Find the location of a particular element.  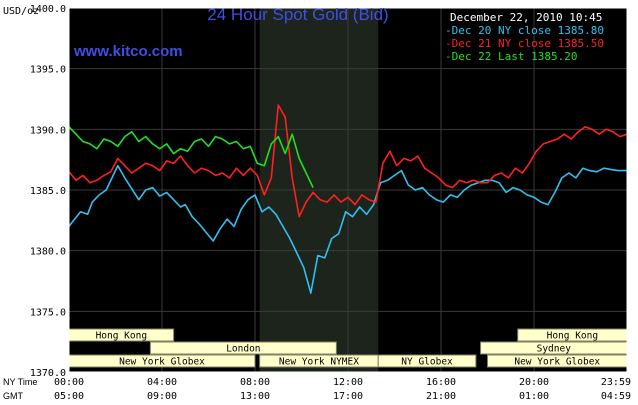

y-axis-label: USD/oz is located at coordinates (21, 11).